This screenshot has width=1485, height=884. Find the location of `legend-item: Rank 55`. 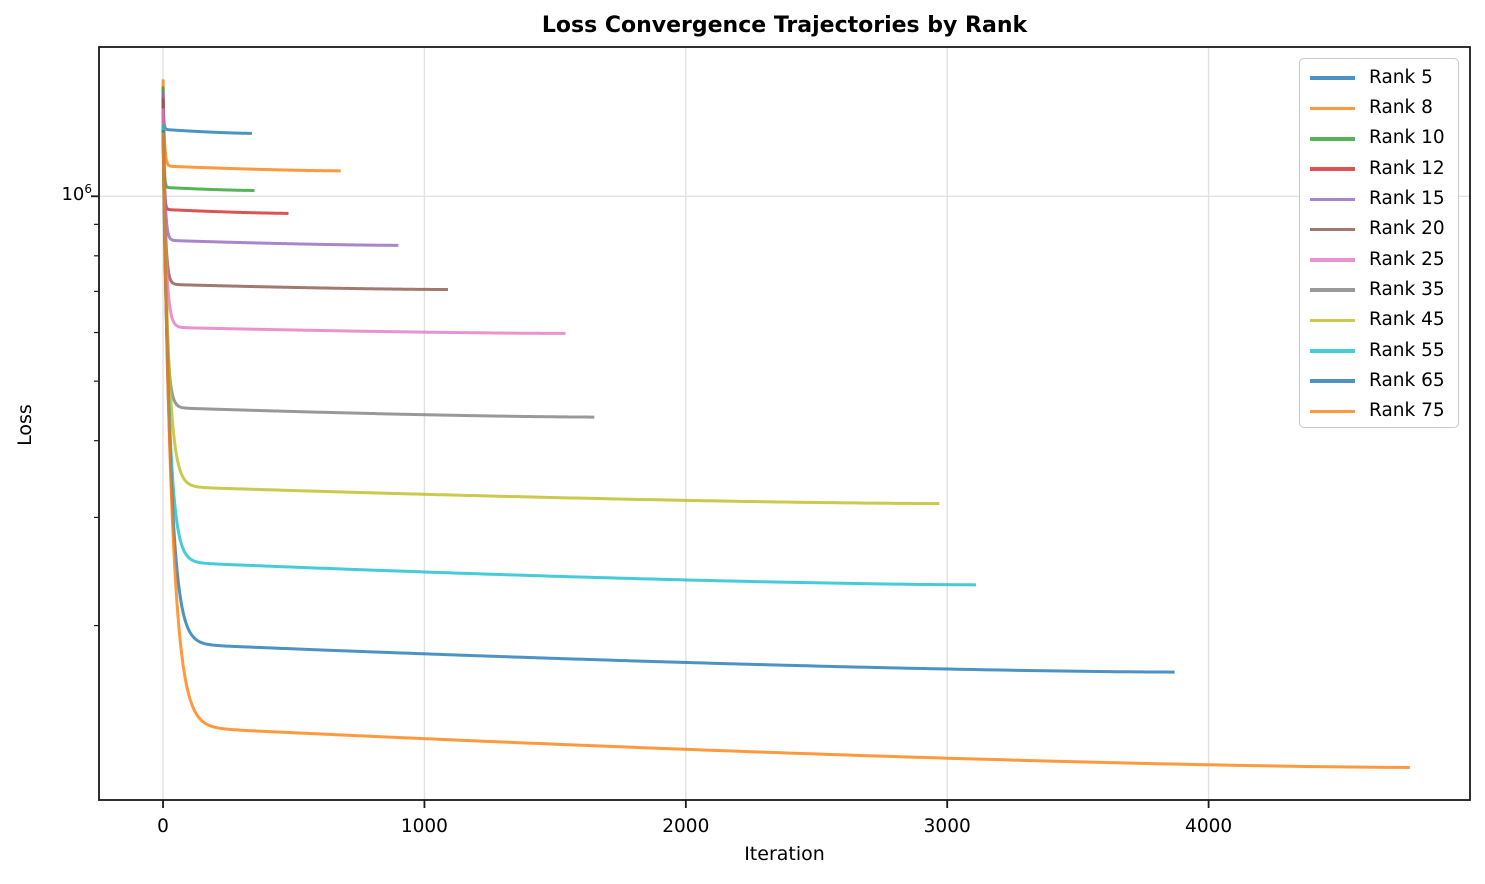

legend-item: Rank 55 is located at coordinates (1379, 351).